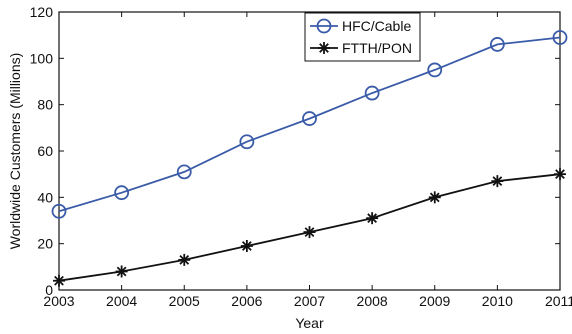 The height and width of the screenshot is (334, 572). Describe the element at coordinates (377, 48) in the screenshot. I see `legend-label: FTTH/PON` at that location.